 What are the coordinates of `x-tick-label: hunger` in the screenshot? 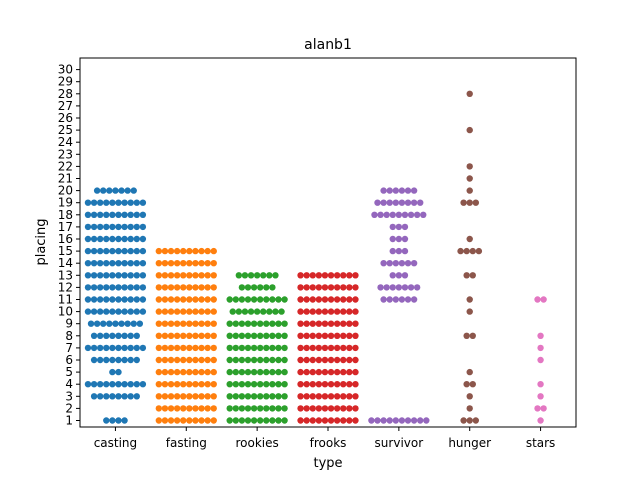 It's located at (469, 443).